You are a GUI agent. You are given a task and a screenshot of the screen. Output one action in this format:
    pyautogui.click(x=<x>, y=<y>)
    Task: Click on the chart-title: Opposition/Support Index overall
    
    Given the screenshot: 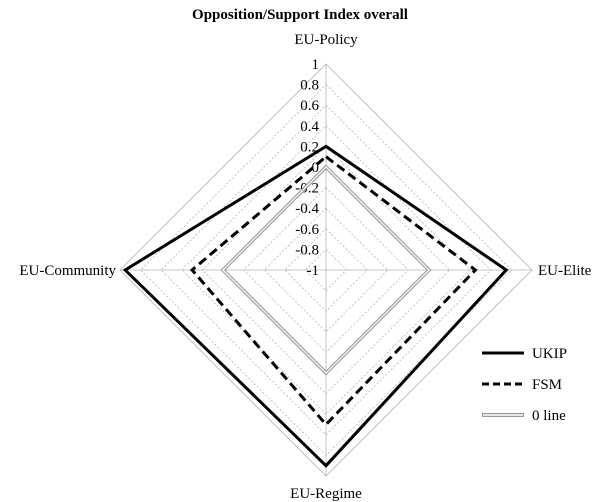 What is the action you would take?
    pyautogui.click(x=300, y=15)
    